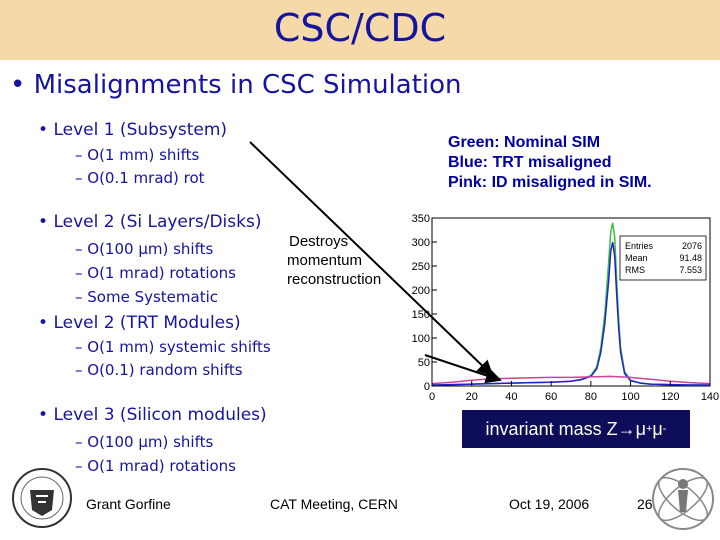  What do you see at coordinates (649, 429) in the screenshot?
I see `invariant-sup: +` at bounding box center [649, 429].